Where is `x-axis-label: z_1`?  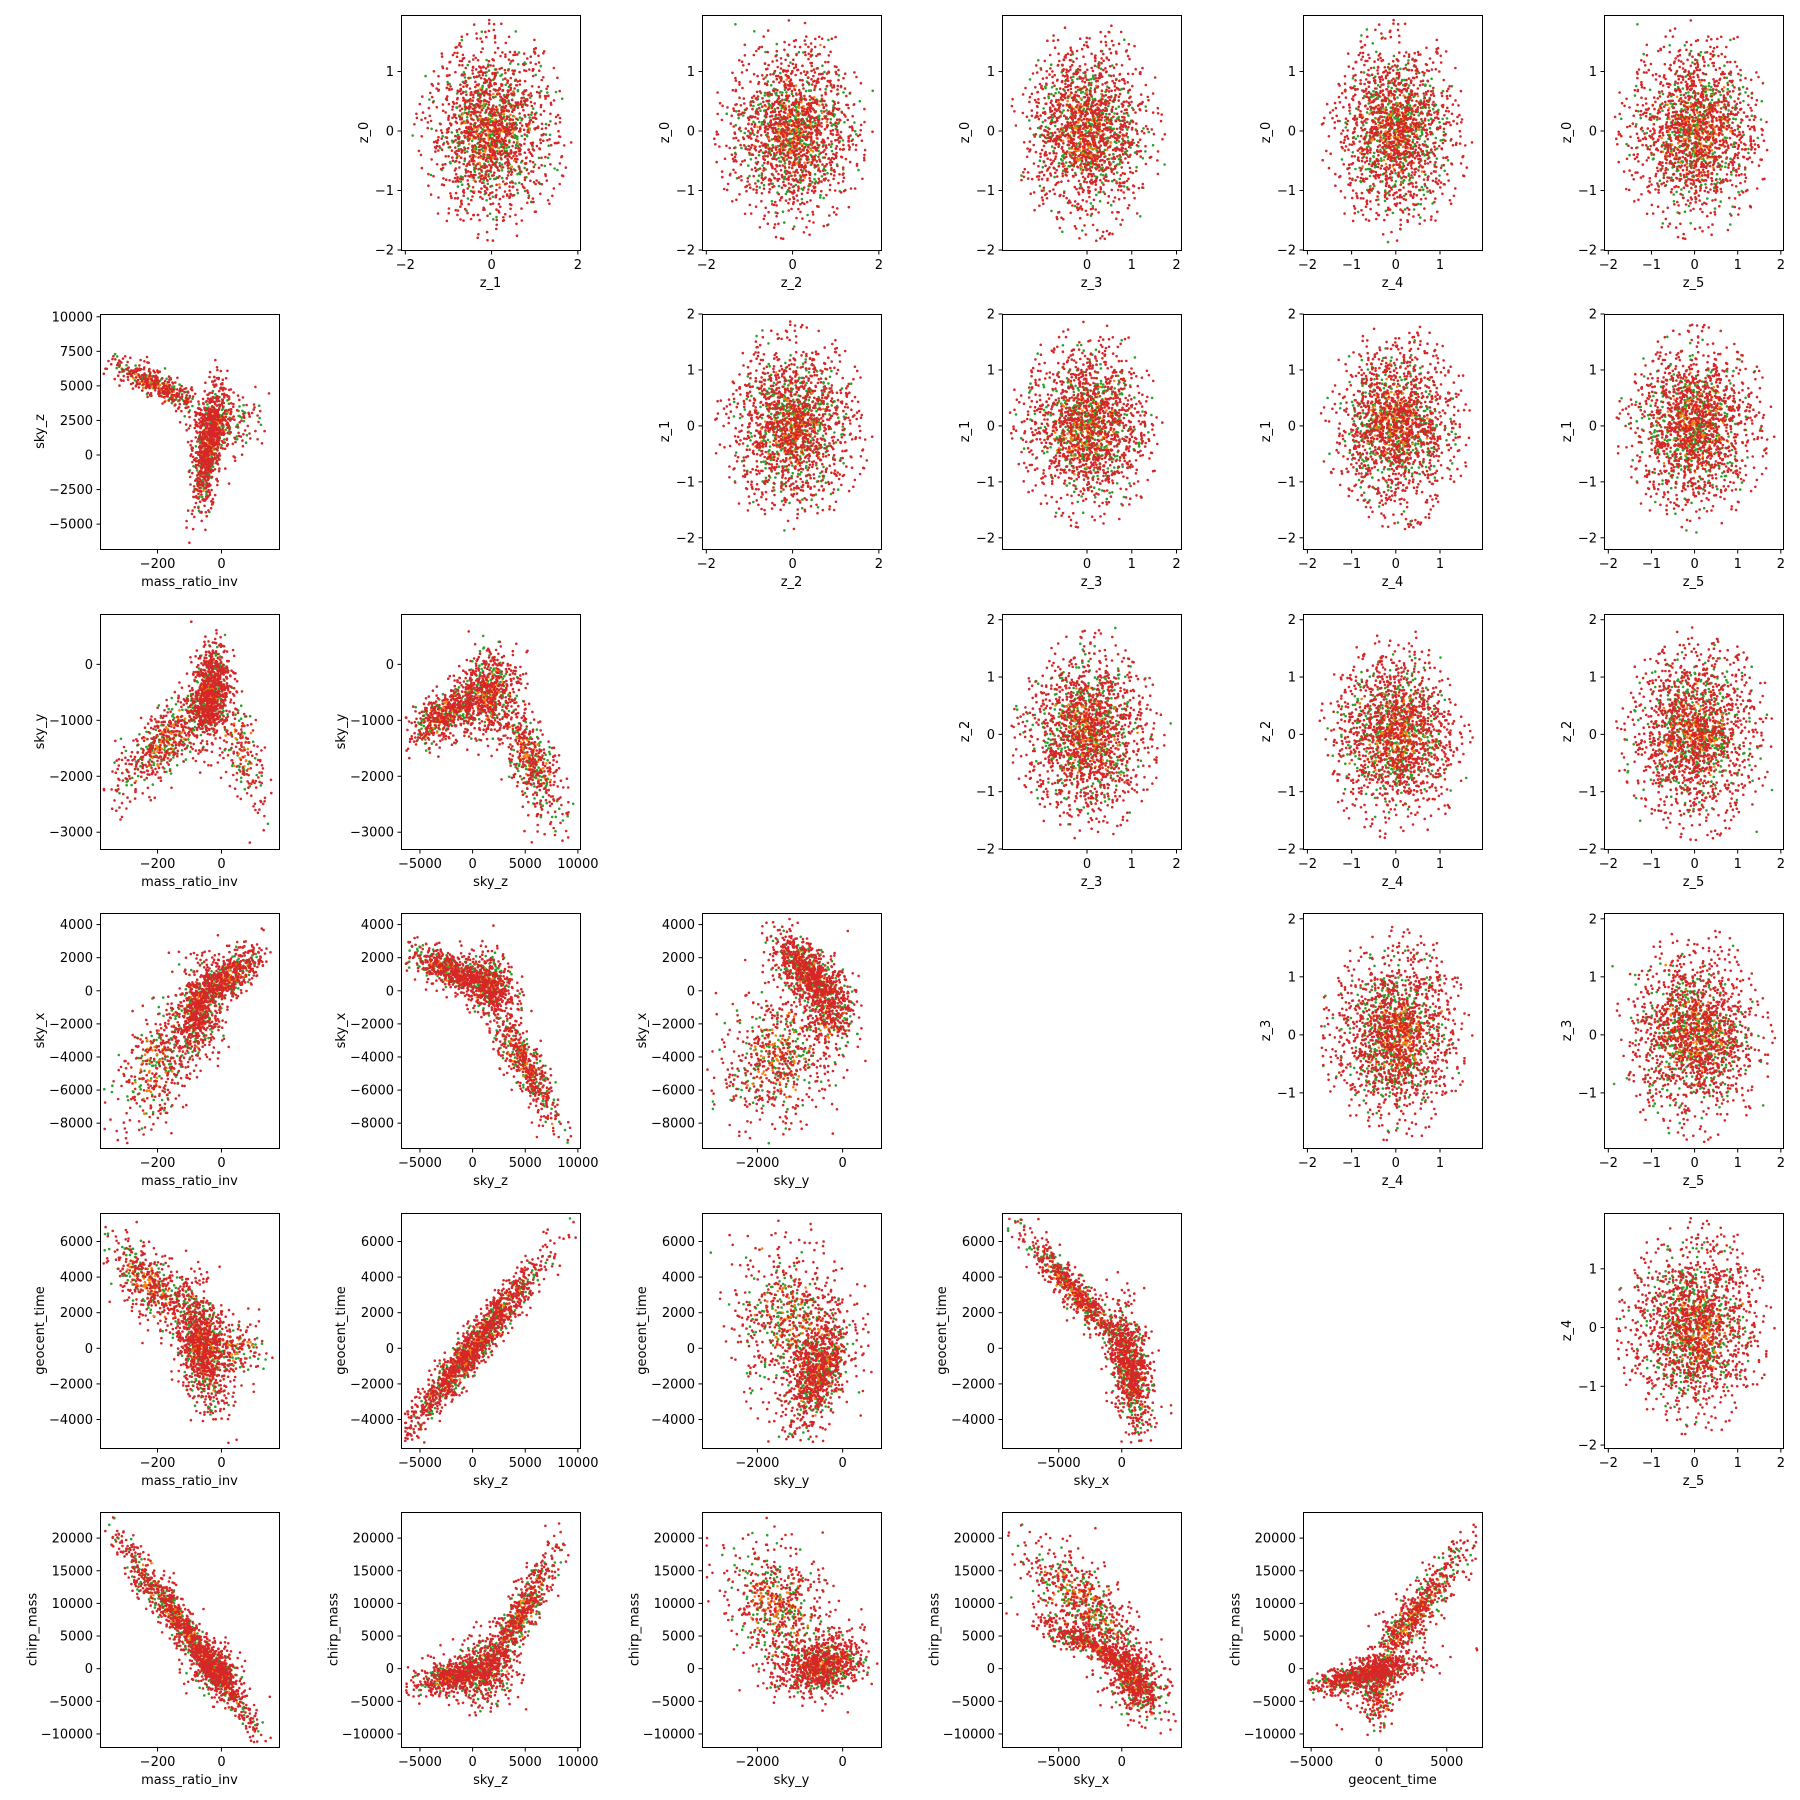 x-axis-label: z_1 is located at coordinates (491, 283).